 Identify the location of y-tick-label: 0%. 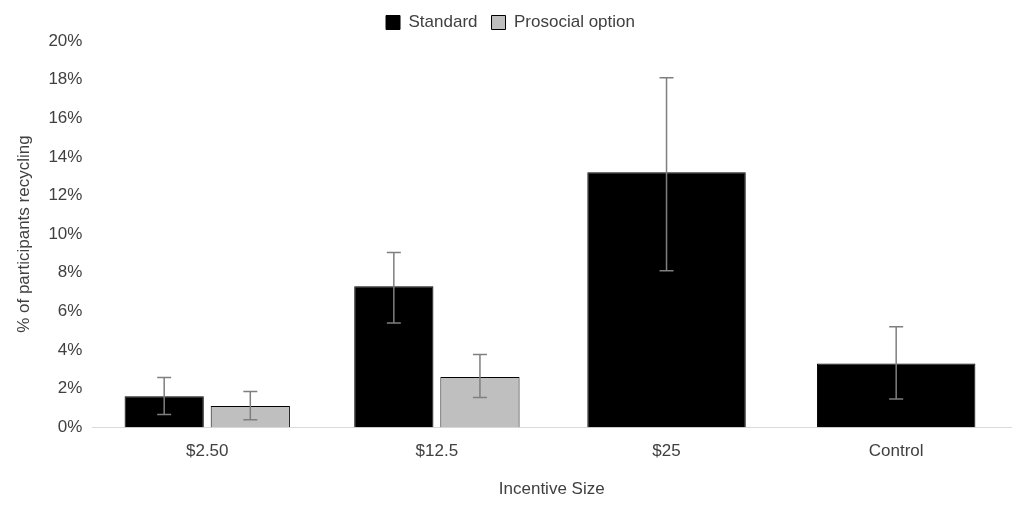
(70, 426).